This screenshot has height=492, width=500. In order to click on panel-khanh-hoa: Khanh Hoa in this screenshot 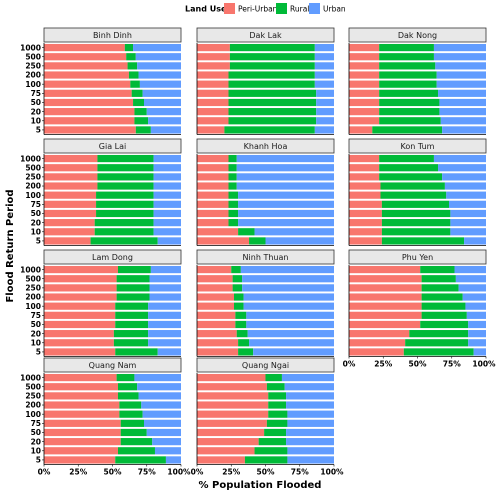, I will do `click(265, 192)`.